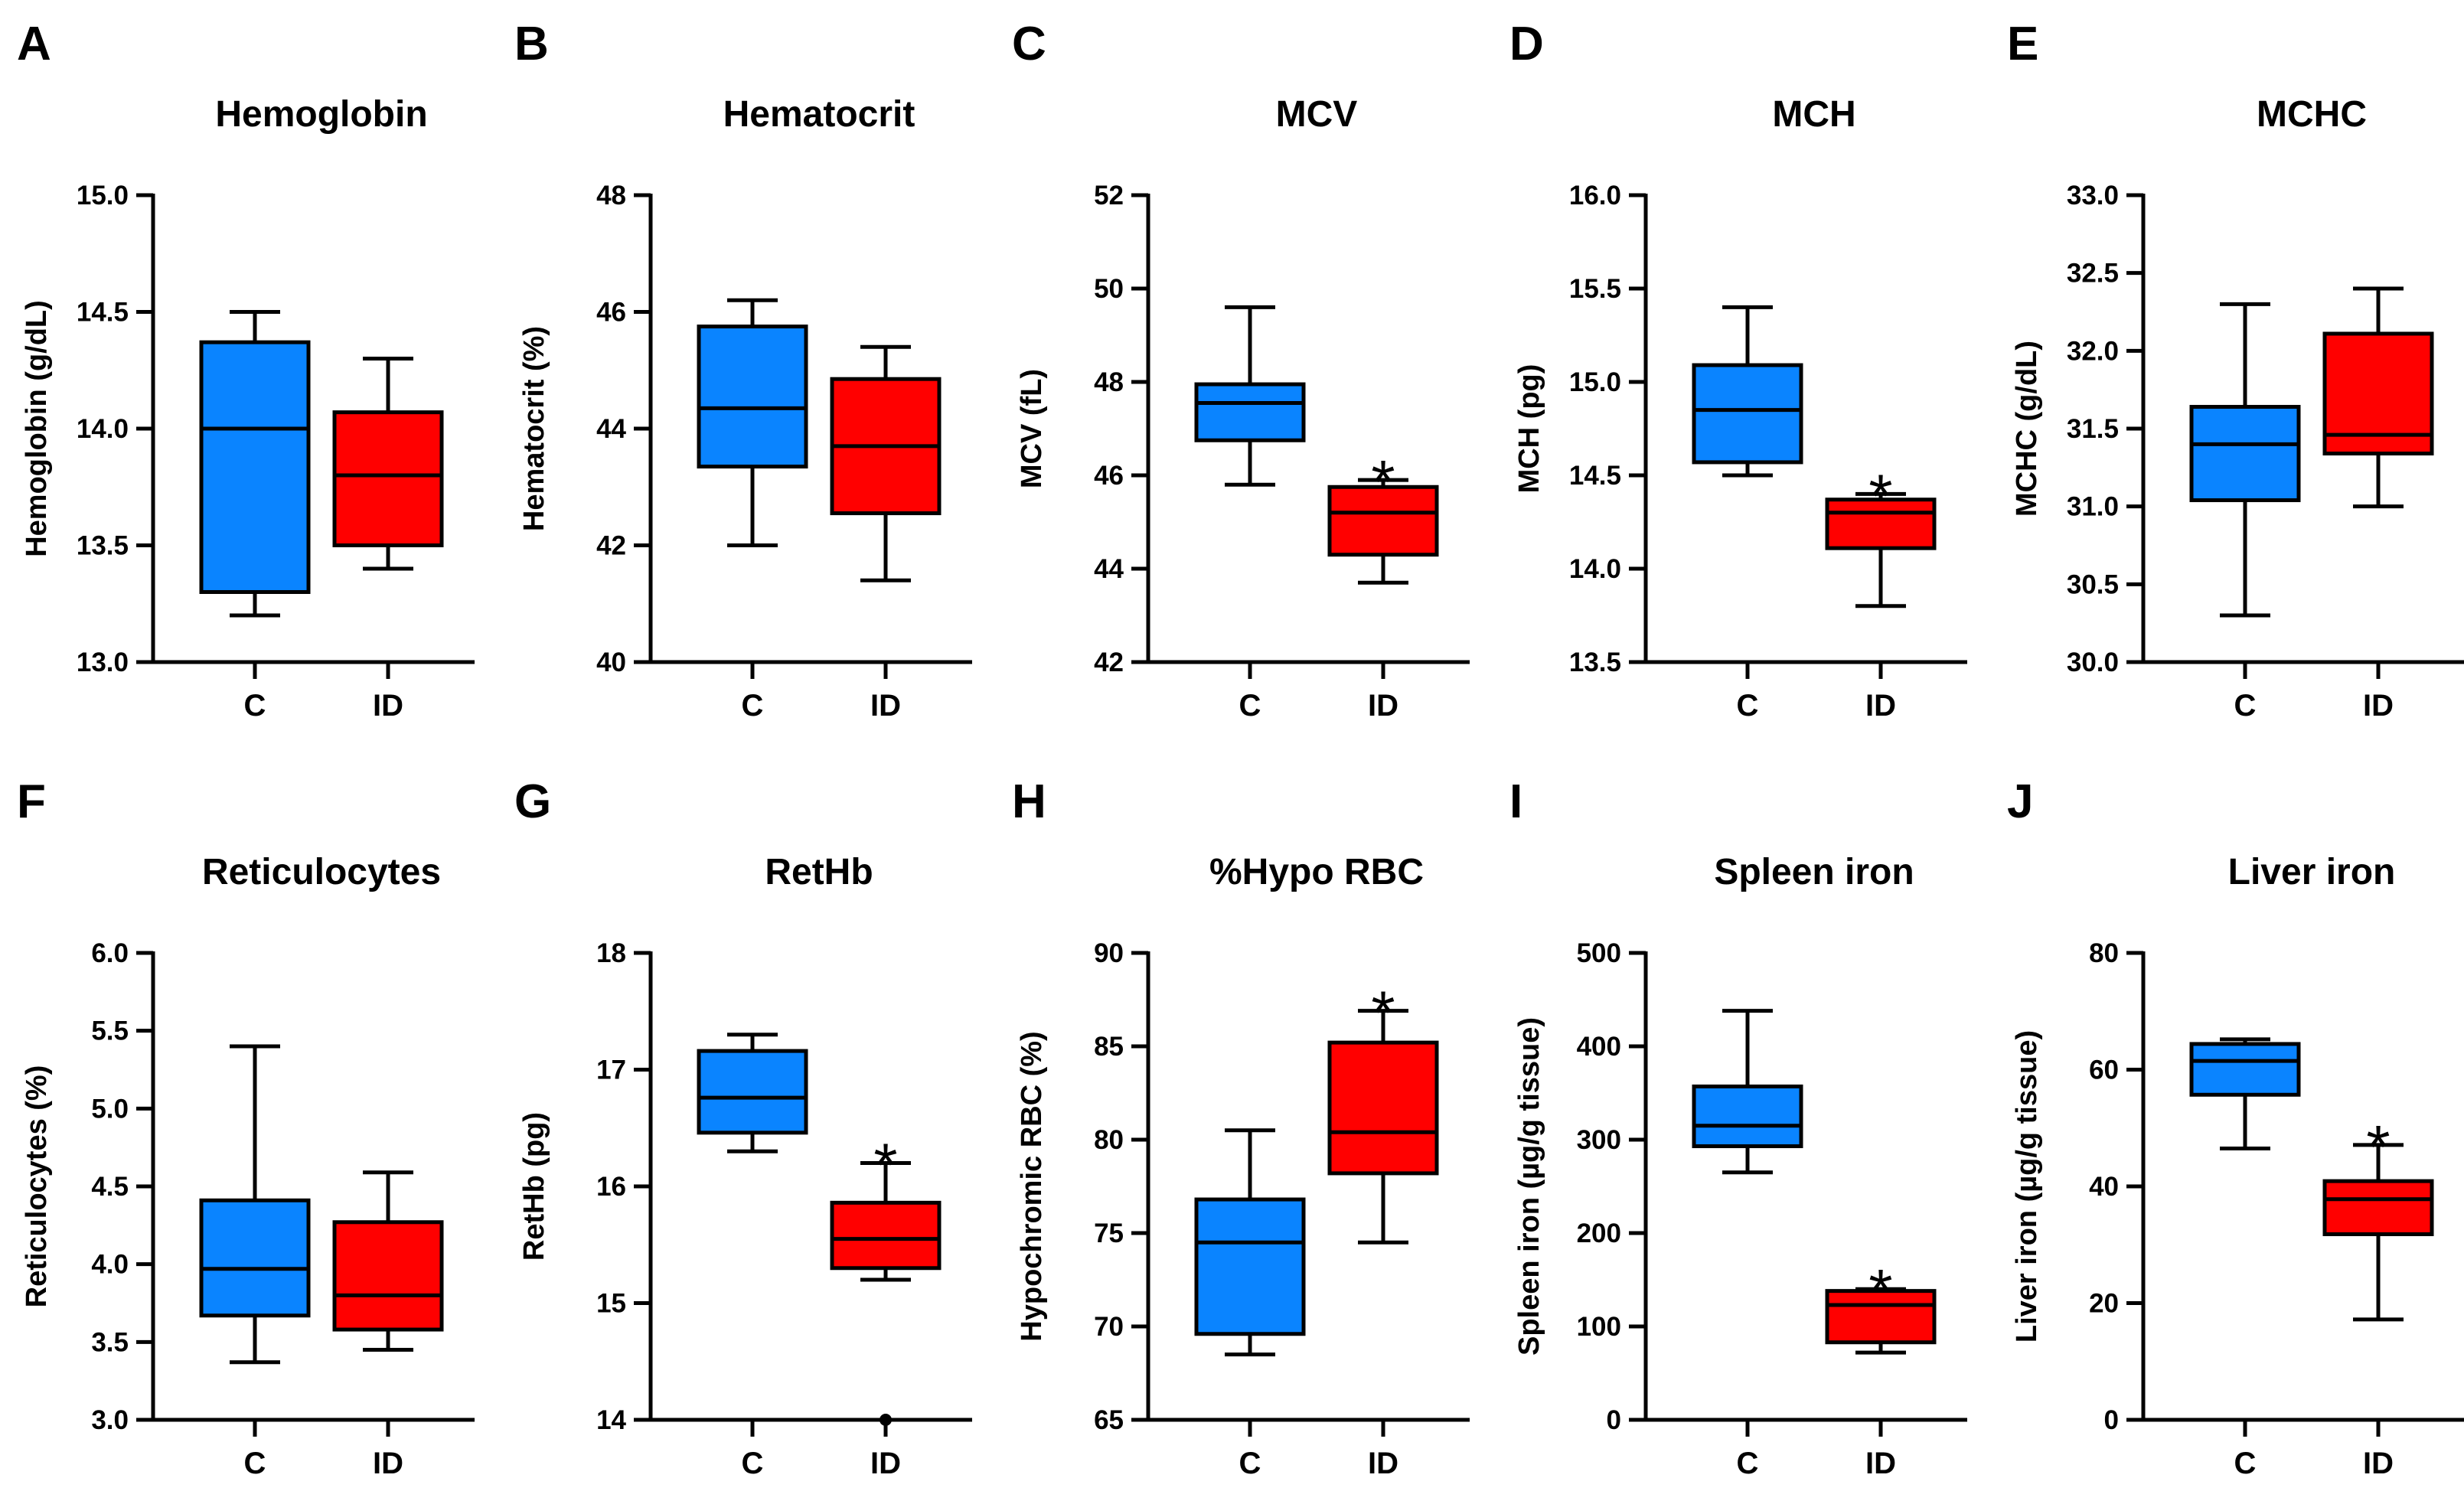 The width and height of the screenshot is (2464, 1491). I want to click on panel-c: C MCV MCV (fL) 42 44 46 48 50 52 C ID *, so click(1241, 370).